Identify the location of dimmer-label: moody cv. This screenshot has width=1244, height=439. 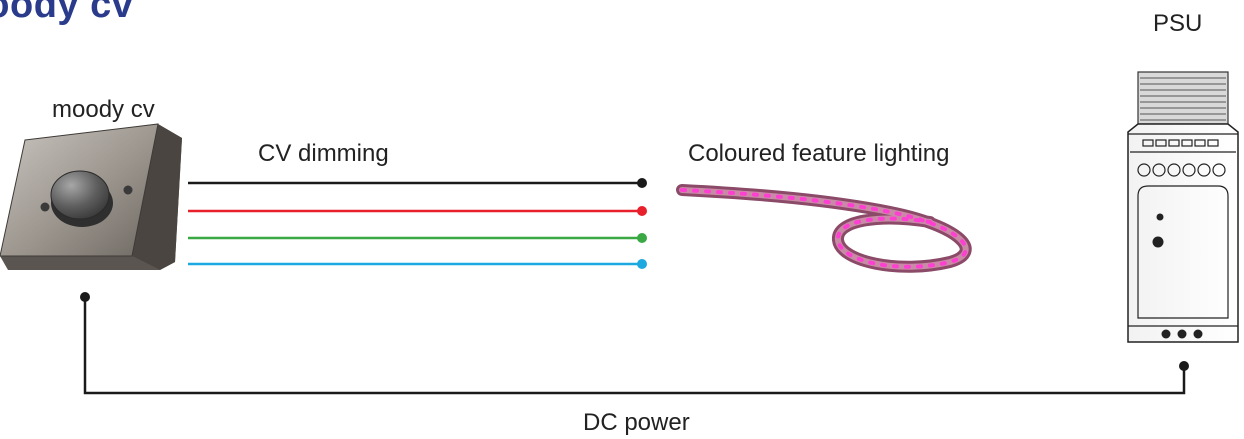
(103, 109).